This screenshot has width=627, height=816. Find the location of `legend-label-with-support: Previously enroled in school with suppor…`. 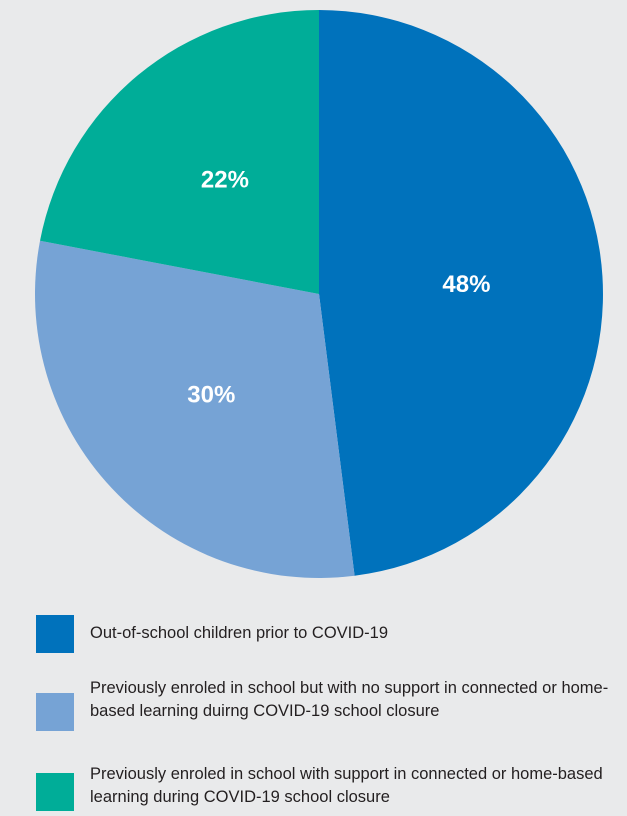

legend-label-with-support: Previously enroled in school with suppor… is located at coordinates (346, 785).